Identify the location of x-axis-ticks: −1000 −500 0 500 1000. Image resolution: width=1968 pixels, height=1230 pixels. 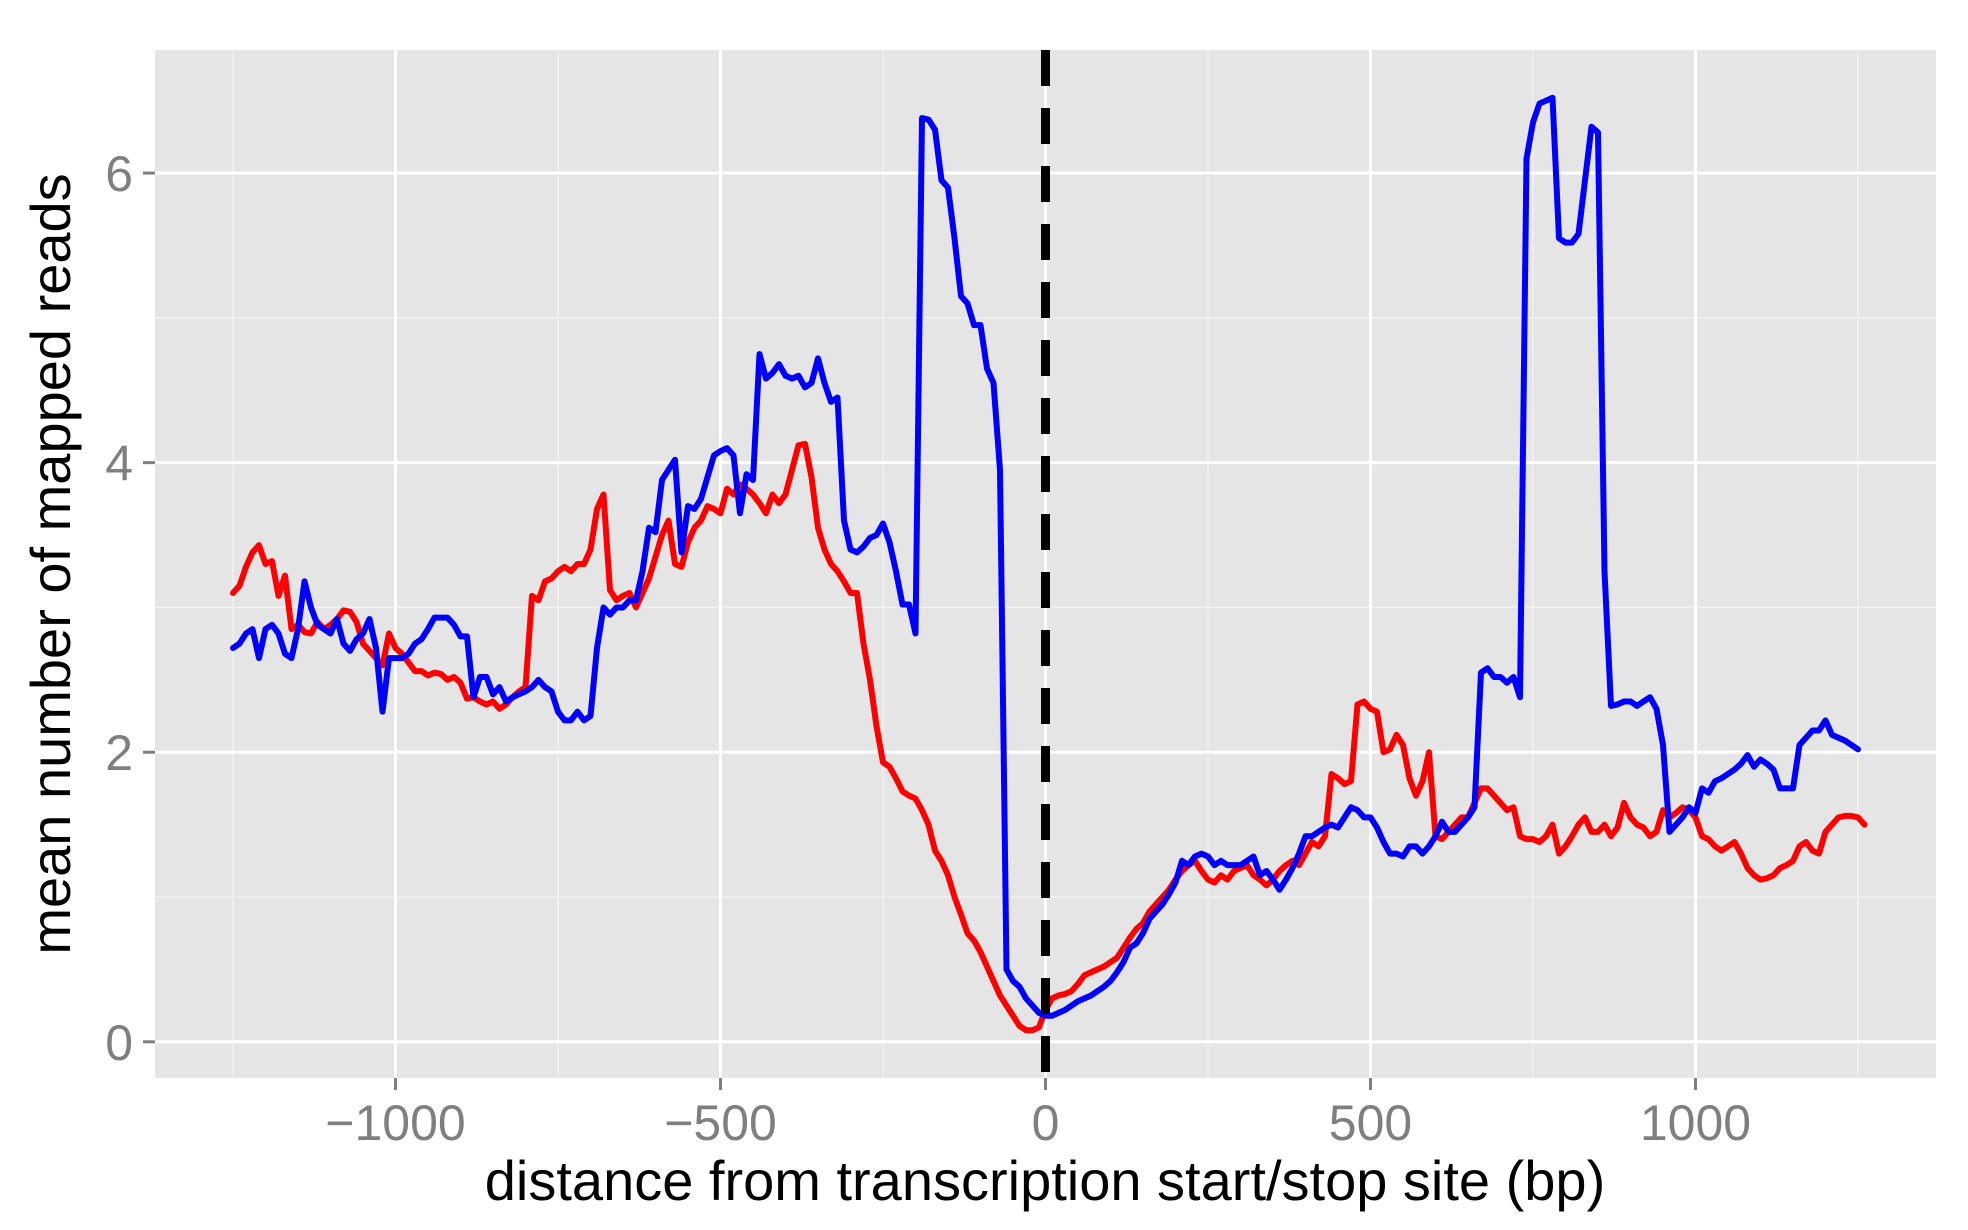
(1038, 1114).